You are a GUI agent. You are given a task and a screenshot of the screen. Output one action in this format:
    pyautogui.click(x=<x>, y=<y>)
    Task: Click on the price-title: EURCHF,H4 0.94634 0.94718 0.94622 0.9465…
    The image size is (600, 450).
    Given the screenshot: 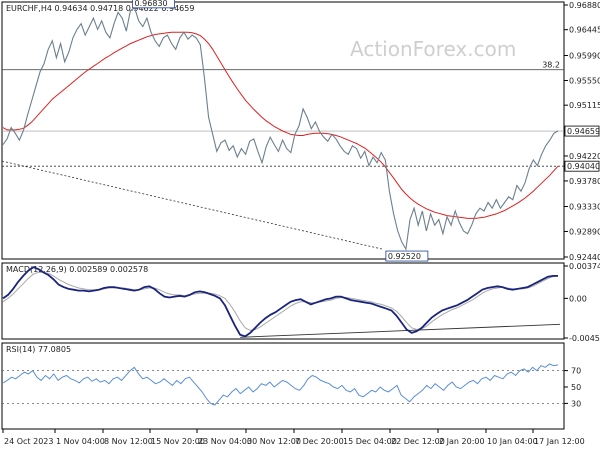 What is the action you would take?
    pyautogui.click(x=100, y=8)
    